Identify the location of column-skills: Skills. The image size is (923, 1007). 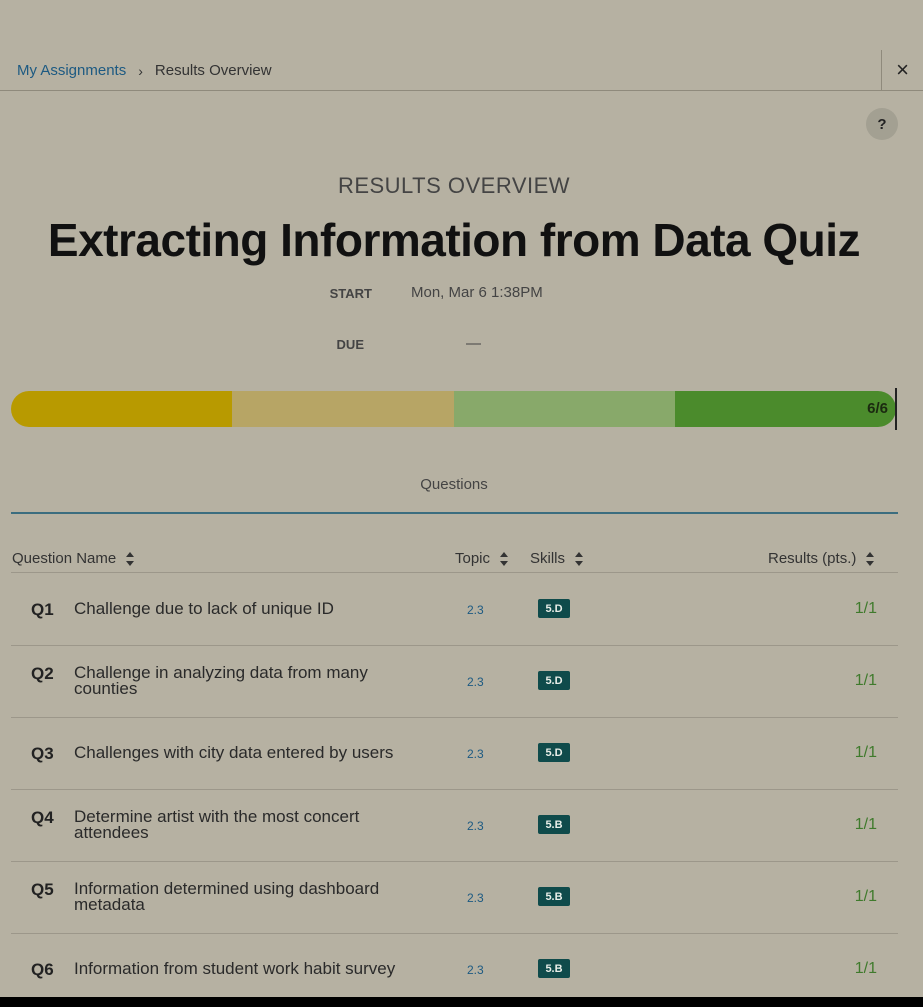
(548, 558).